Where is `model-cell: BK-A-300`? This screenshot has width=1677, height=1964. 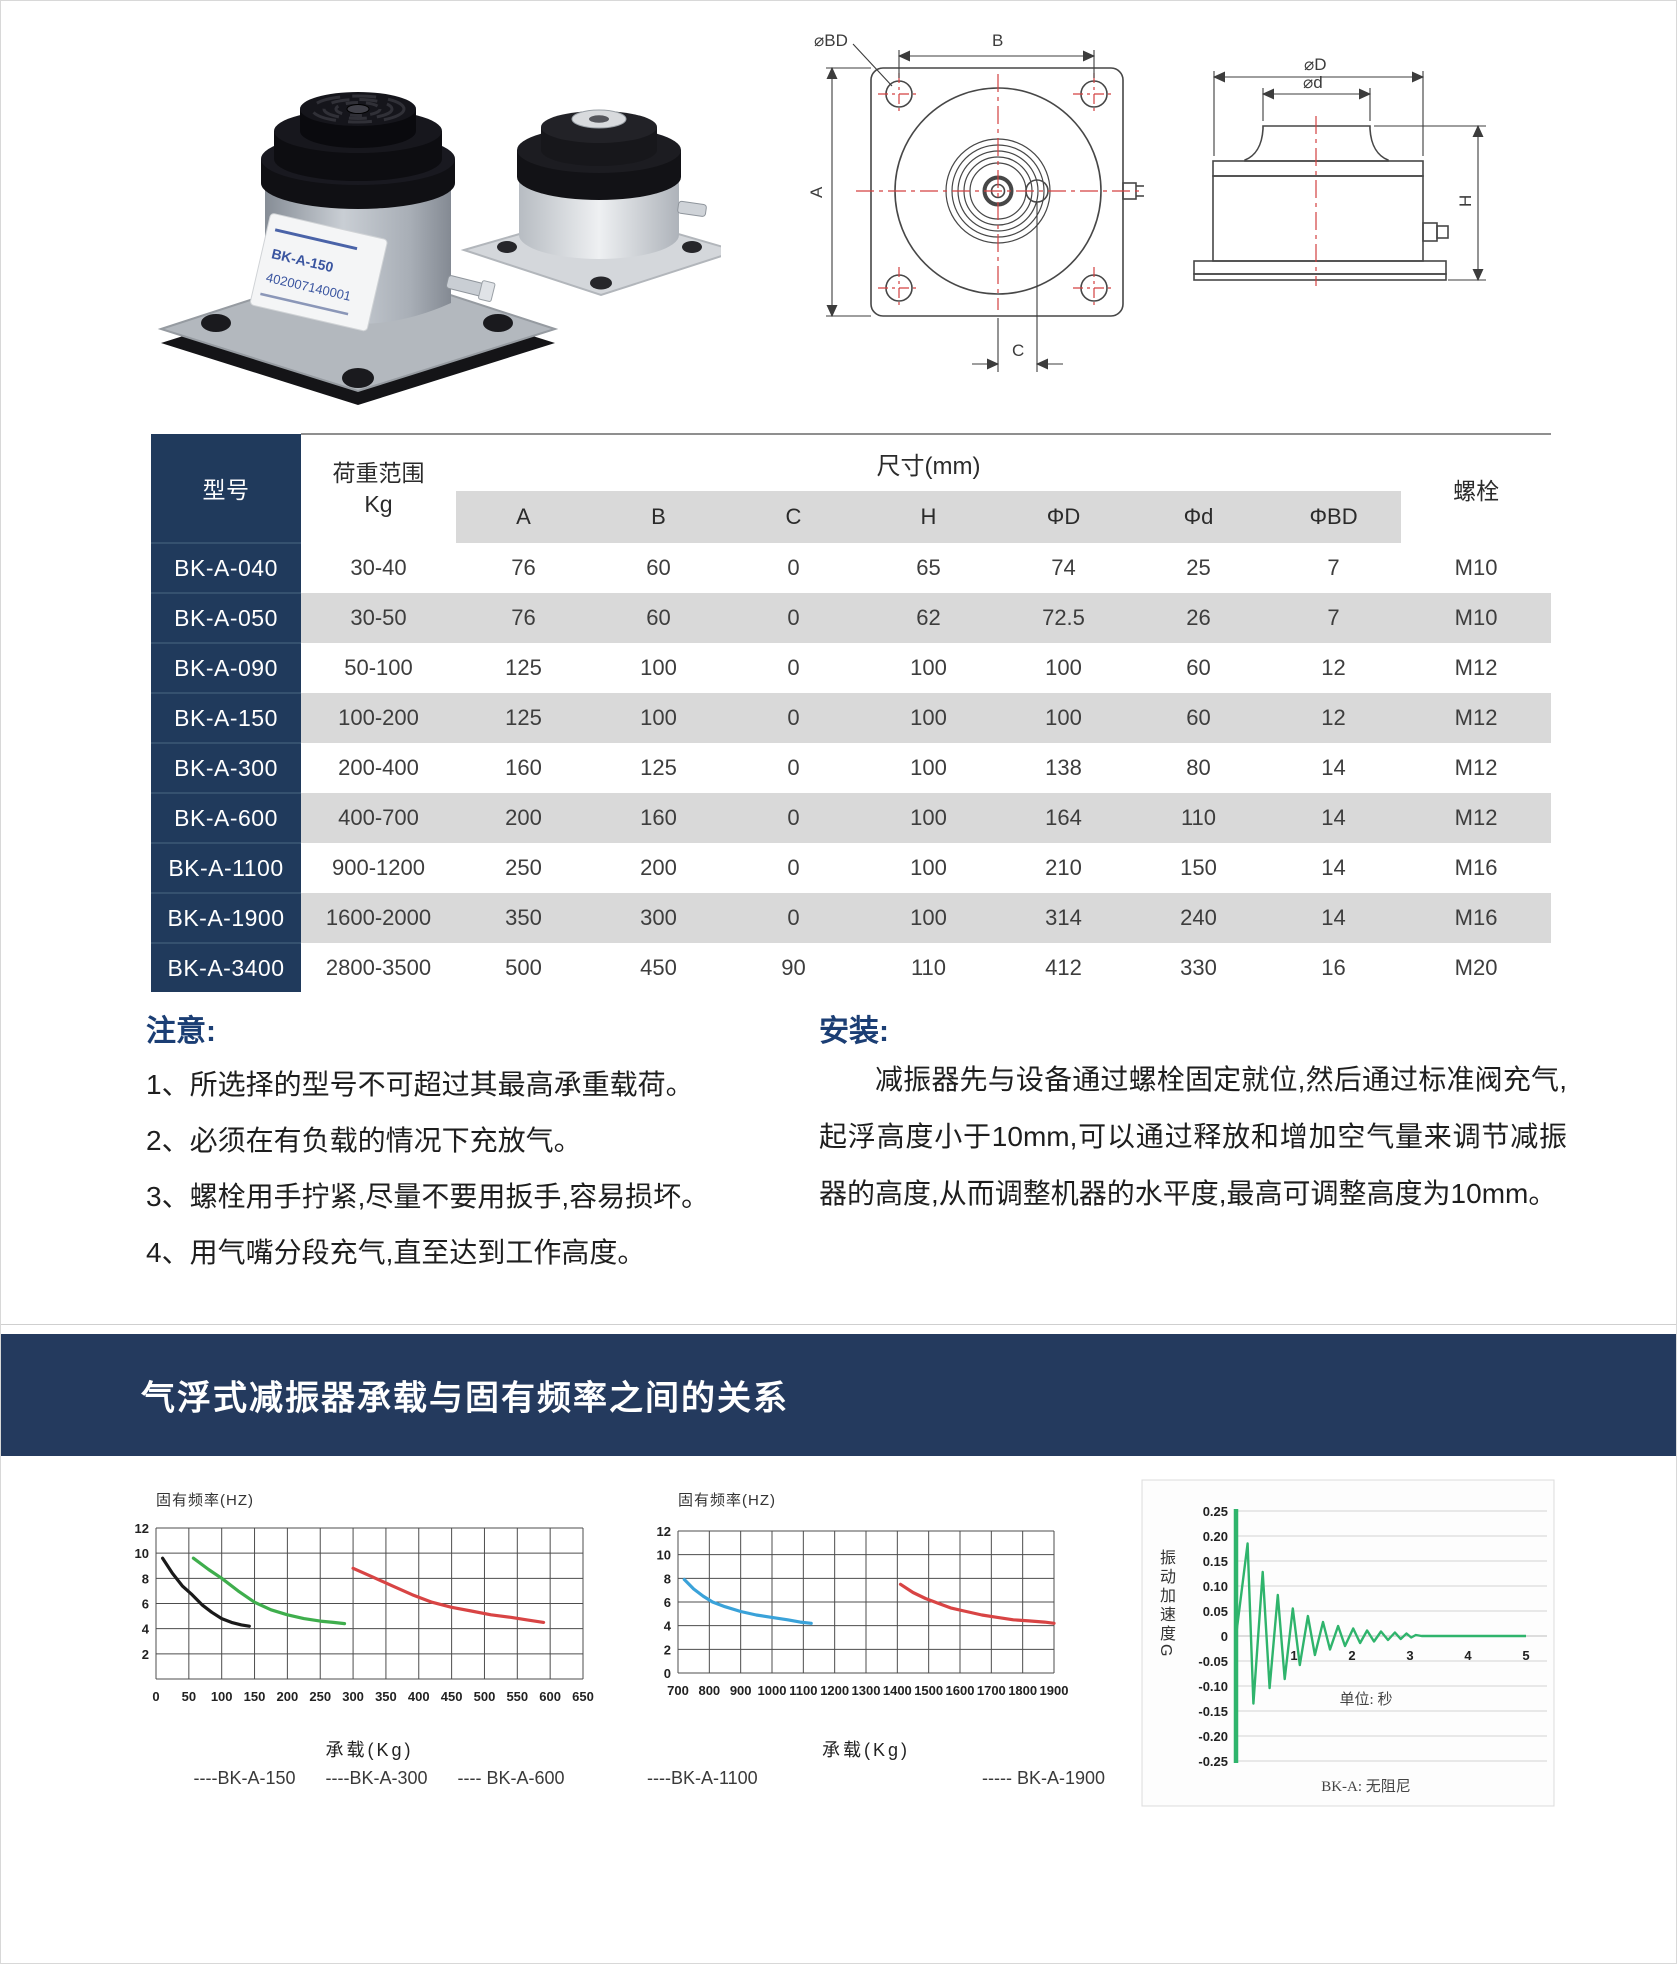 model-cell: BK-A-300 is located at coordinates (226, 768).